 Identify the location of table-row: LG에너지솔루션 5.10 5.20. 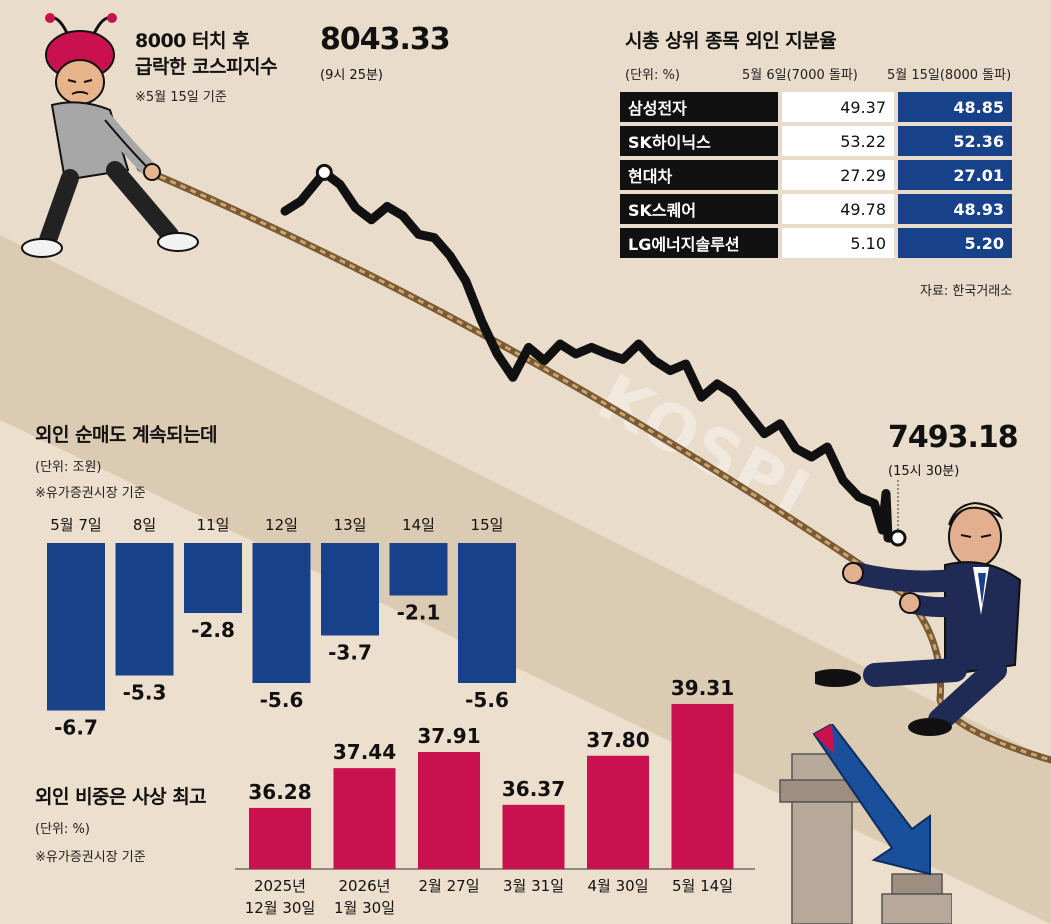
(816, 243).